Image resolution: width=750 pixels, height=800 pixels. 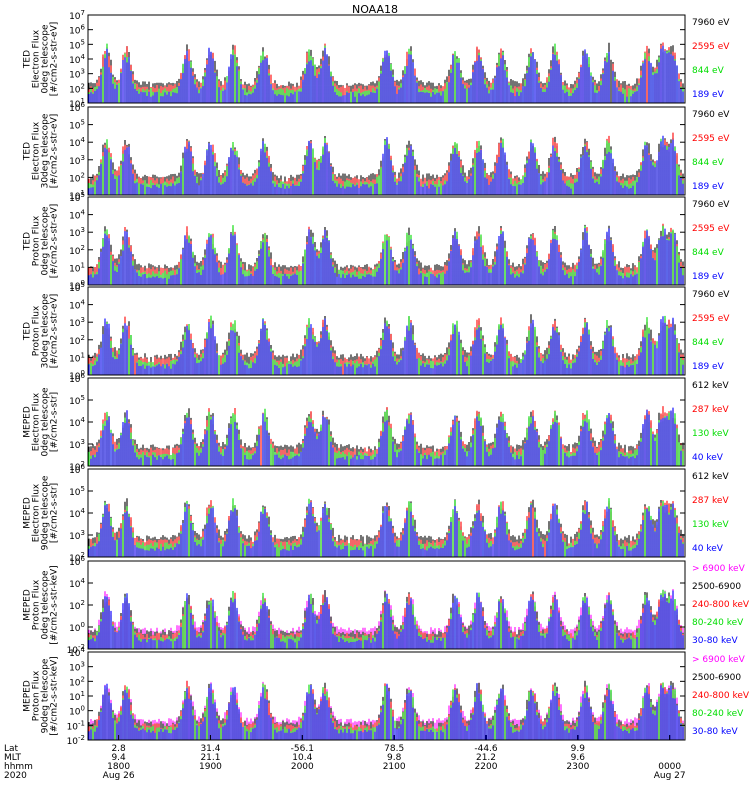 I want to click on y-axis-label-line: [#/cm2-s-str-eV], so click(x=55, y=331).